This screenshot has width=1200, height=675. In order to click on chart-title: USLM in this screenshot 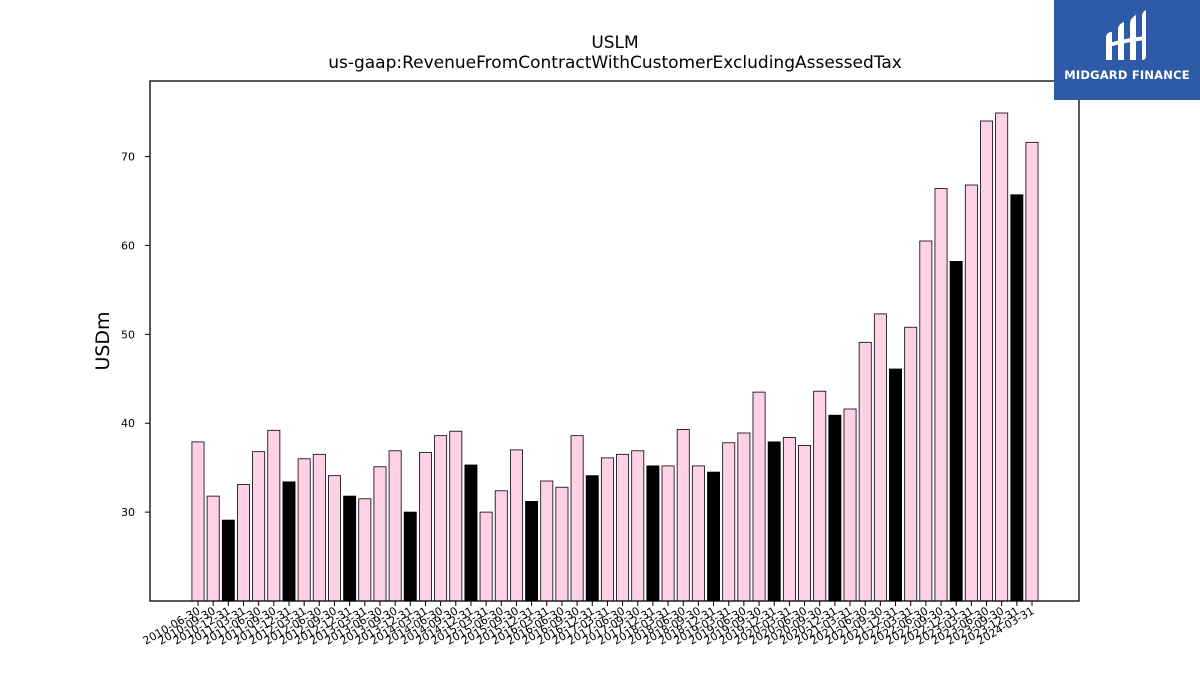, I will do `click(614, 43)`.